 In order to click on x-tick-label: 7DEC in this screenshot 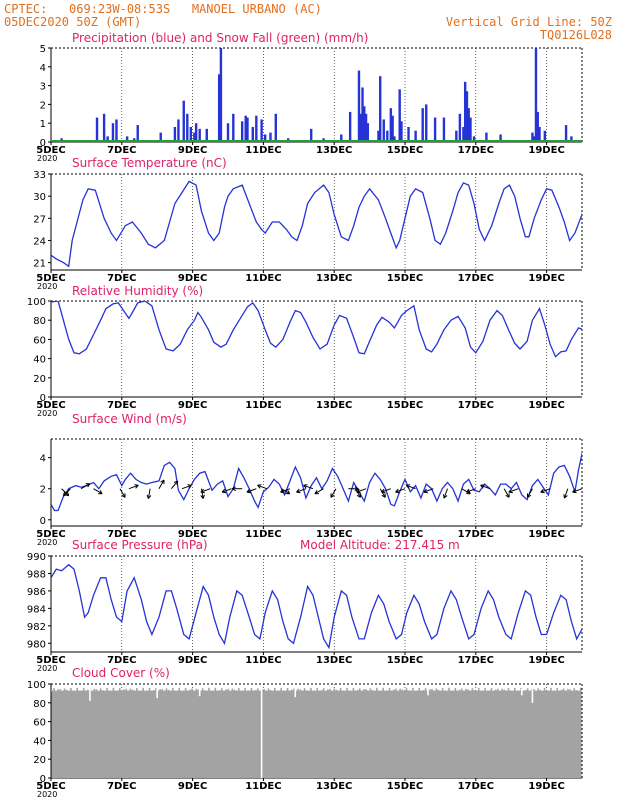, I will do `click(121, 405)`.